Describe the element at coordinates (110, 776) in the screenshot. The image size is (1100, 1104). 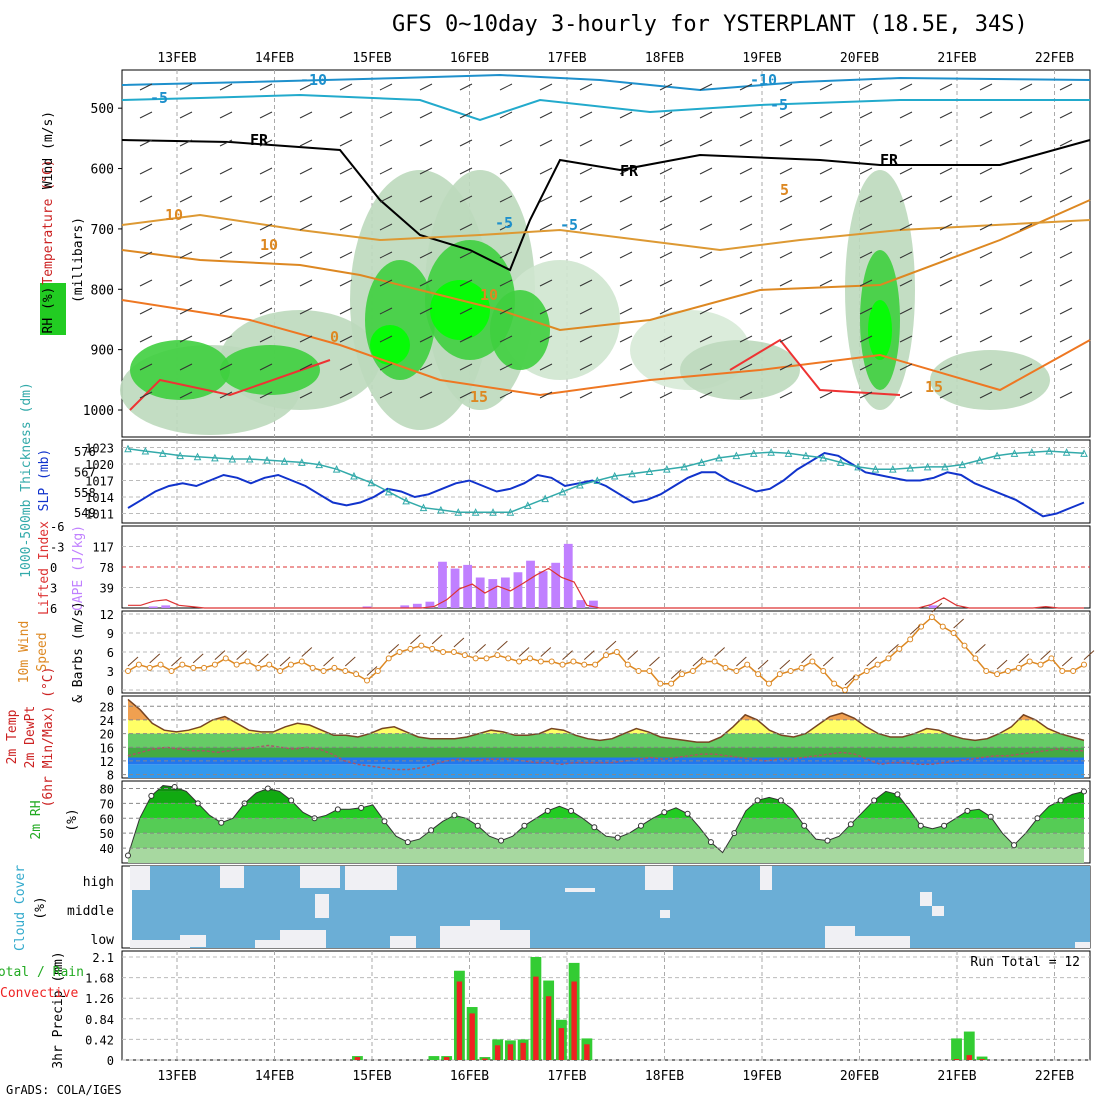
I see `temp-tick-label: 8` at that location.